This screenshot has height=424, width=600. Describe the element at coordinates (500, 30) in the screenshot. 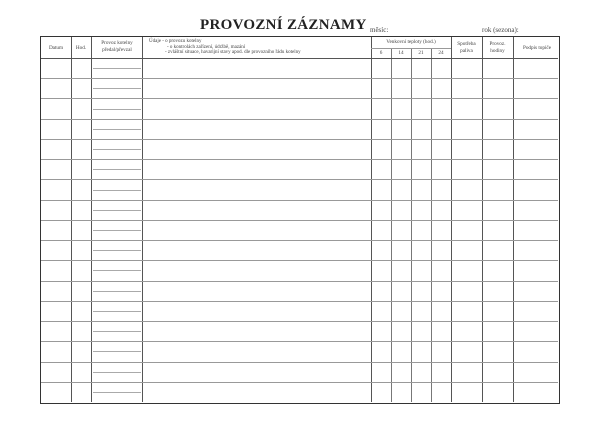

I see `year-label: rok (sezona):` at that location.